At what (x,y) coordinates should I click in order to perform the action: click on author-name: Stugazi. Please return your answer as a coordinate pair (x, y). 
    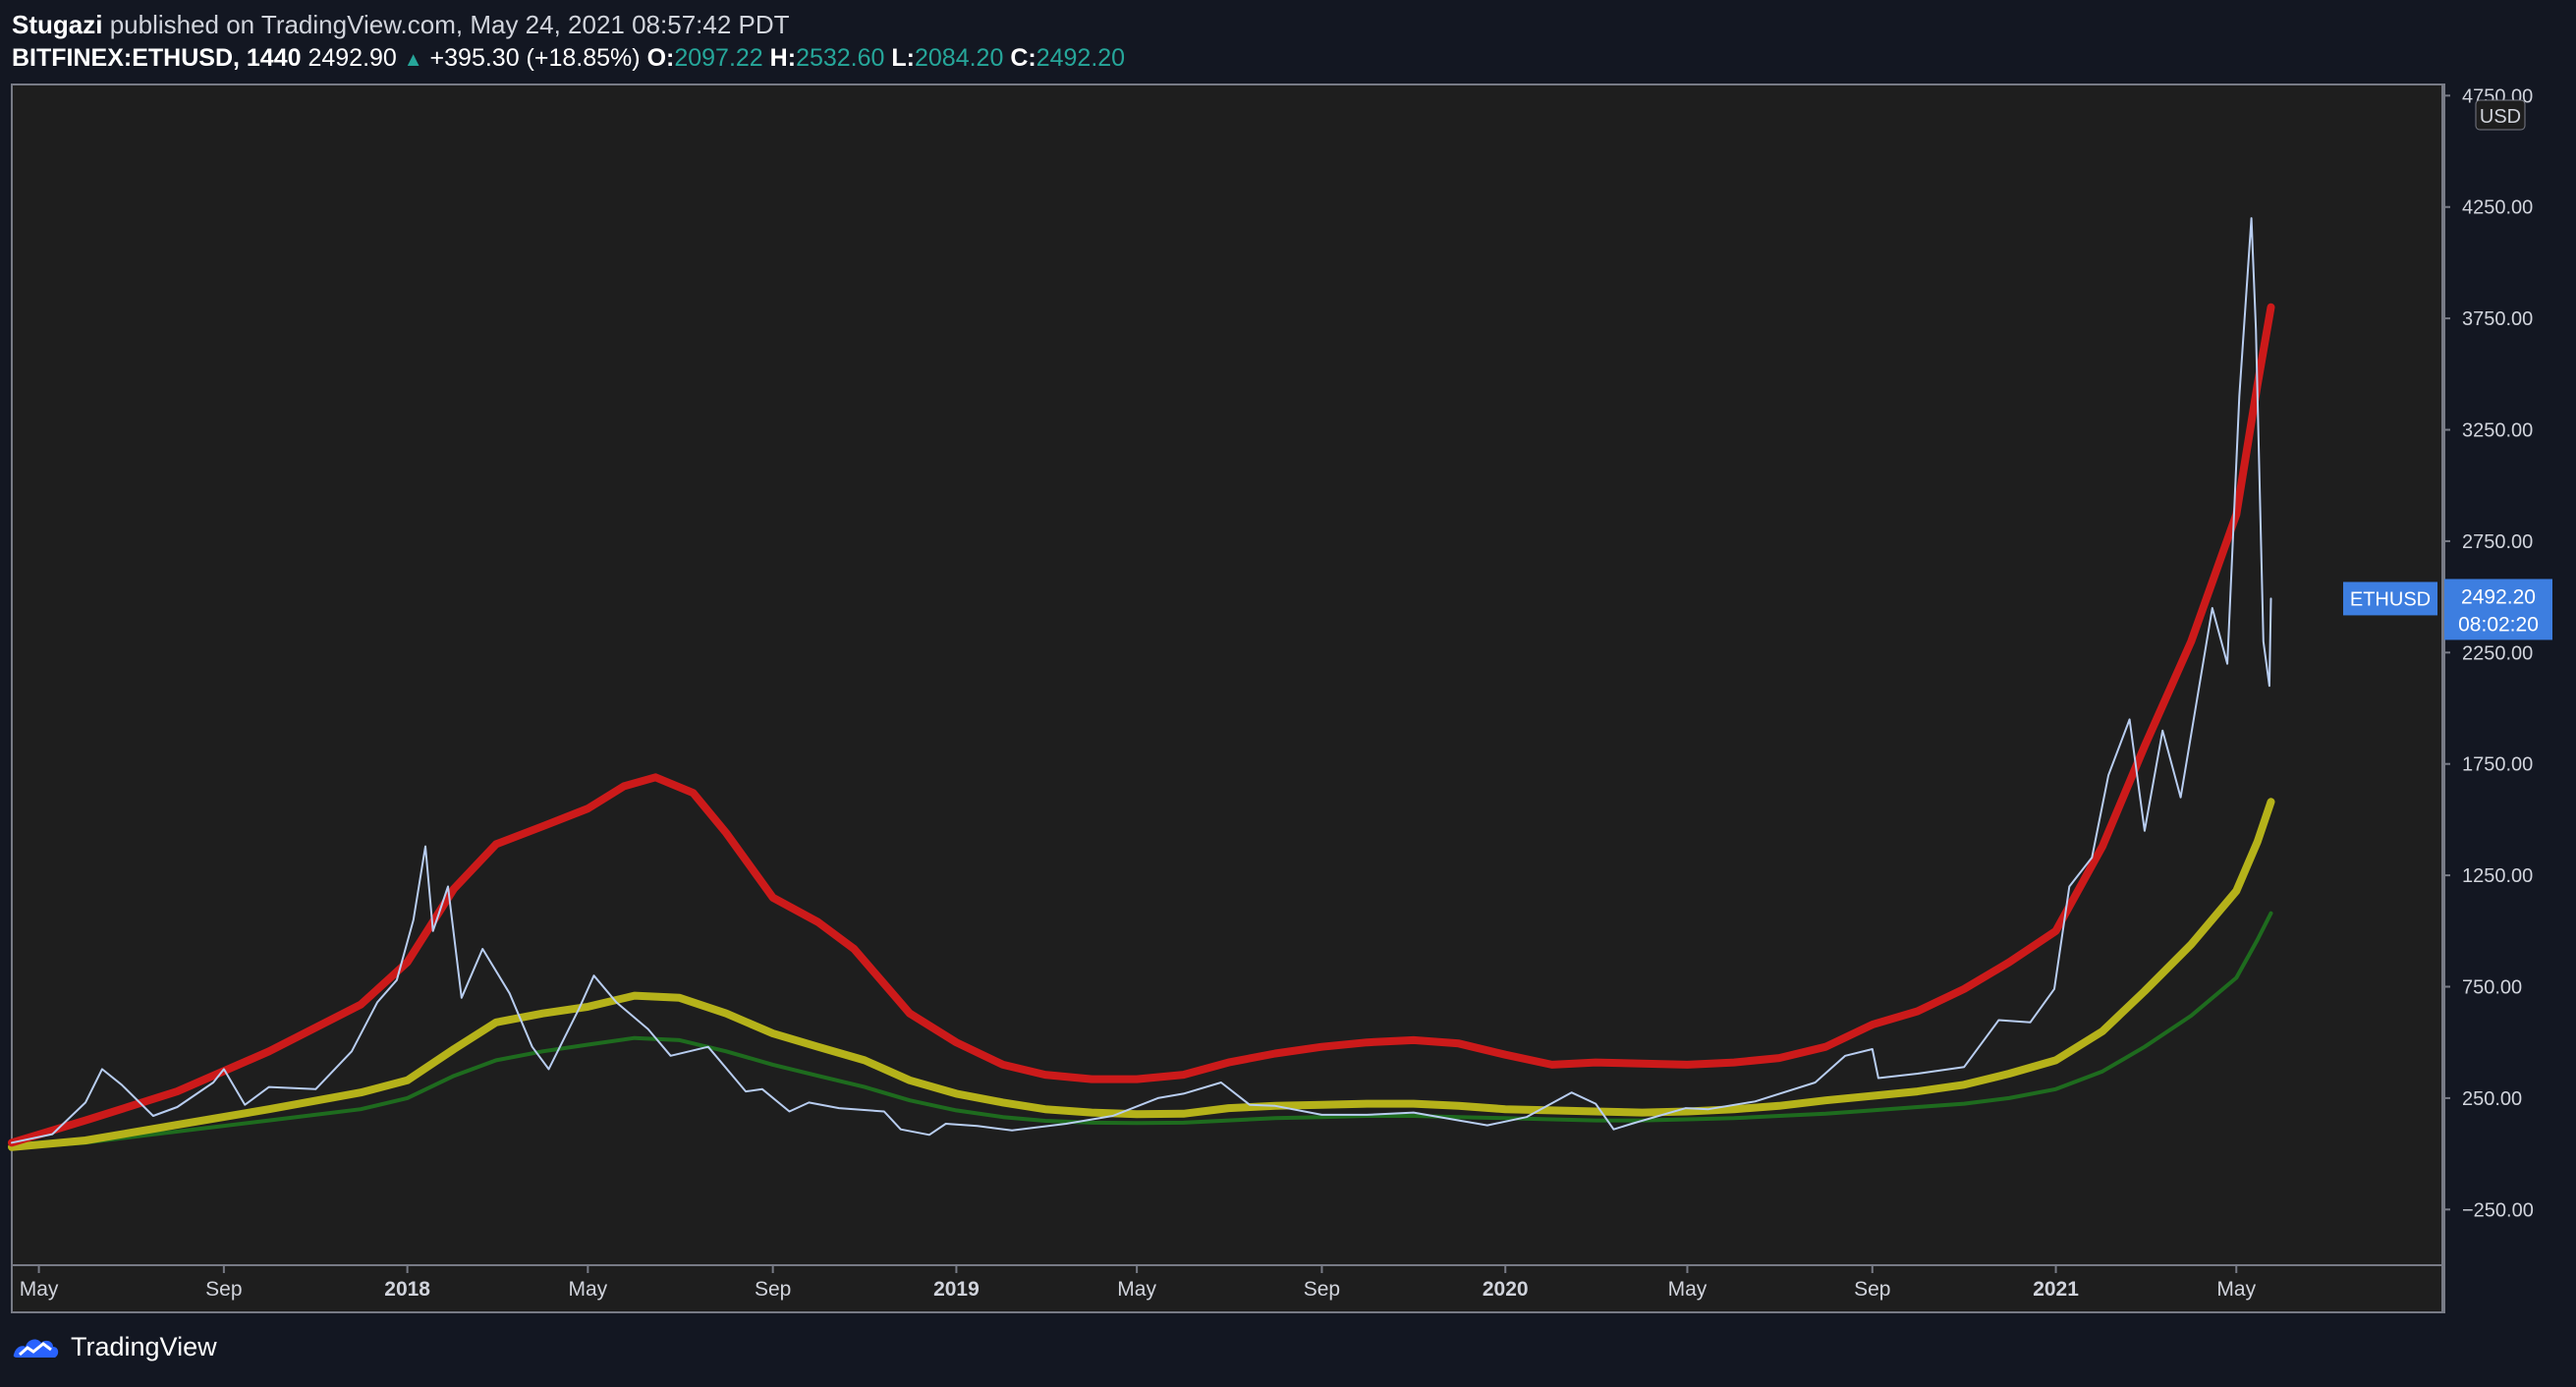
    Looking at the image, I should click on (57, 24).